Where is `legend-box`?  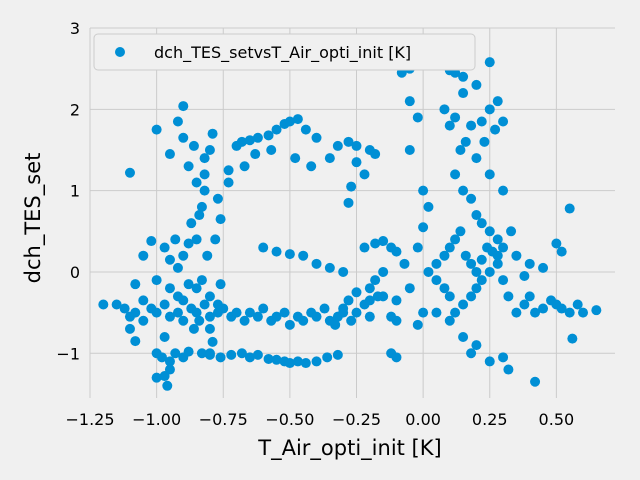
legend-box is located at coordinates (284, 52).